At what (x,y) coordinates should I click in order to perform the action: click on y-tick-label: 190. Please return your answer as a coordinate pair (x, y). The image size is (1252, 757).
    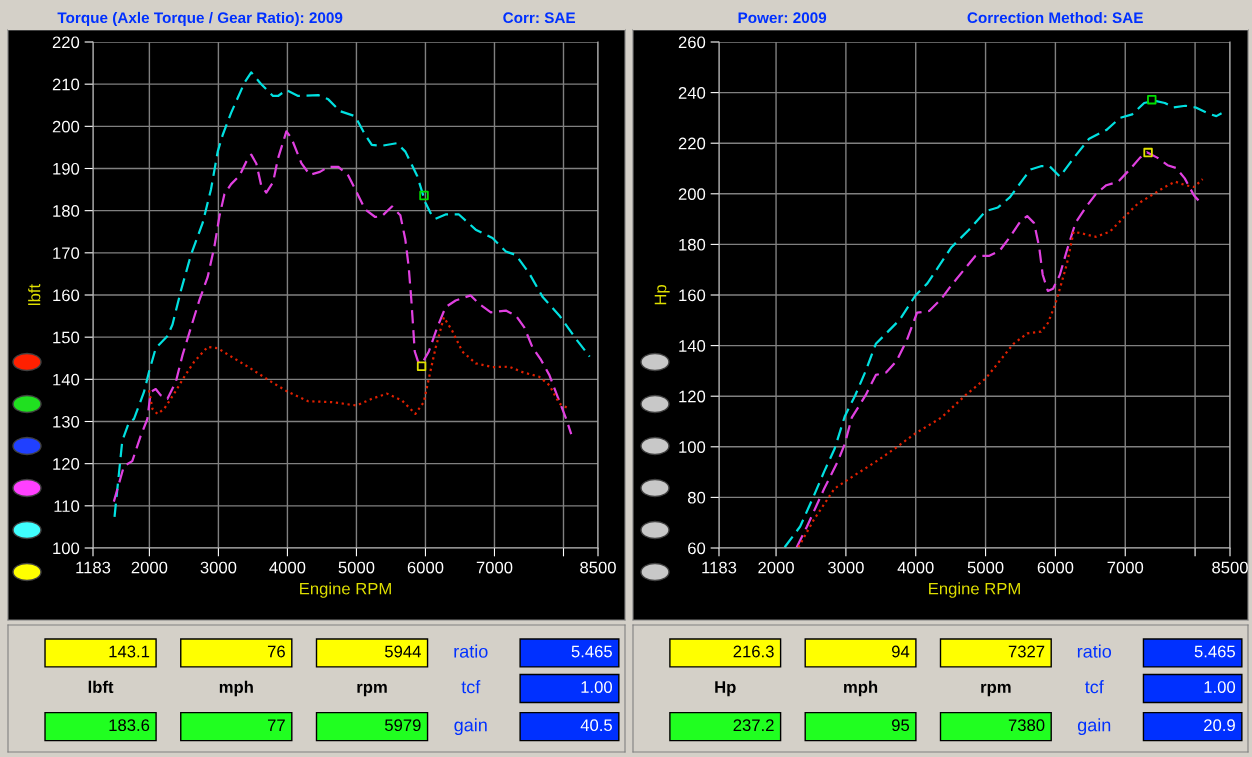
    Looking at the image, I should click on (66, 168).